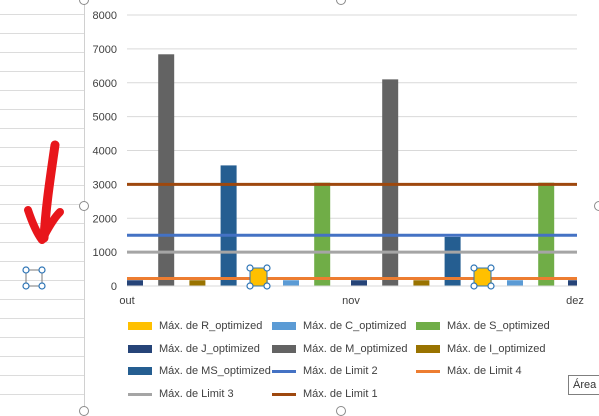 This screenshot has height=416, width=599. Describe the element at coordinates (209, 349) in the screenshot. I see `legend-label: Máx. de J_optimized` at that location.